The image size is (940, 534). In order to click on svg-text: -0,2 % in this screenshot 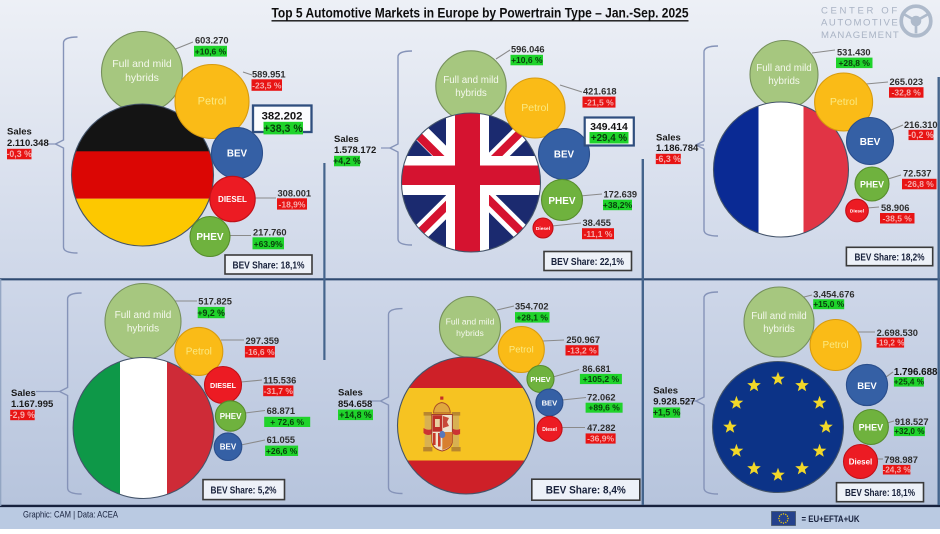, I will do `click(921, 135)`.